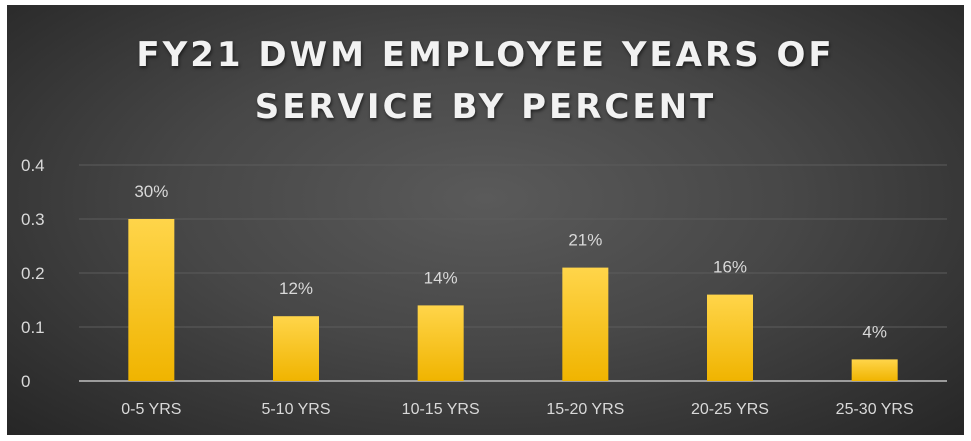  I want to click on x-category-label: 10-15 YRS, so click(441, 409).